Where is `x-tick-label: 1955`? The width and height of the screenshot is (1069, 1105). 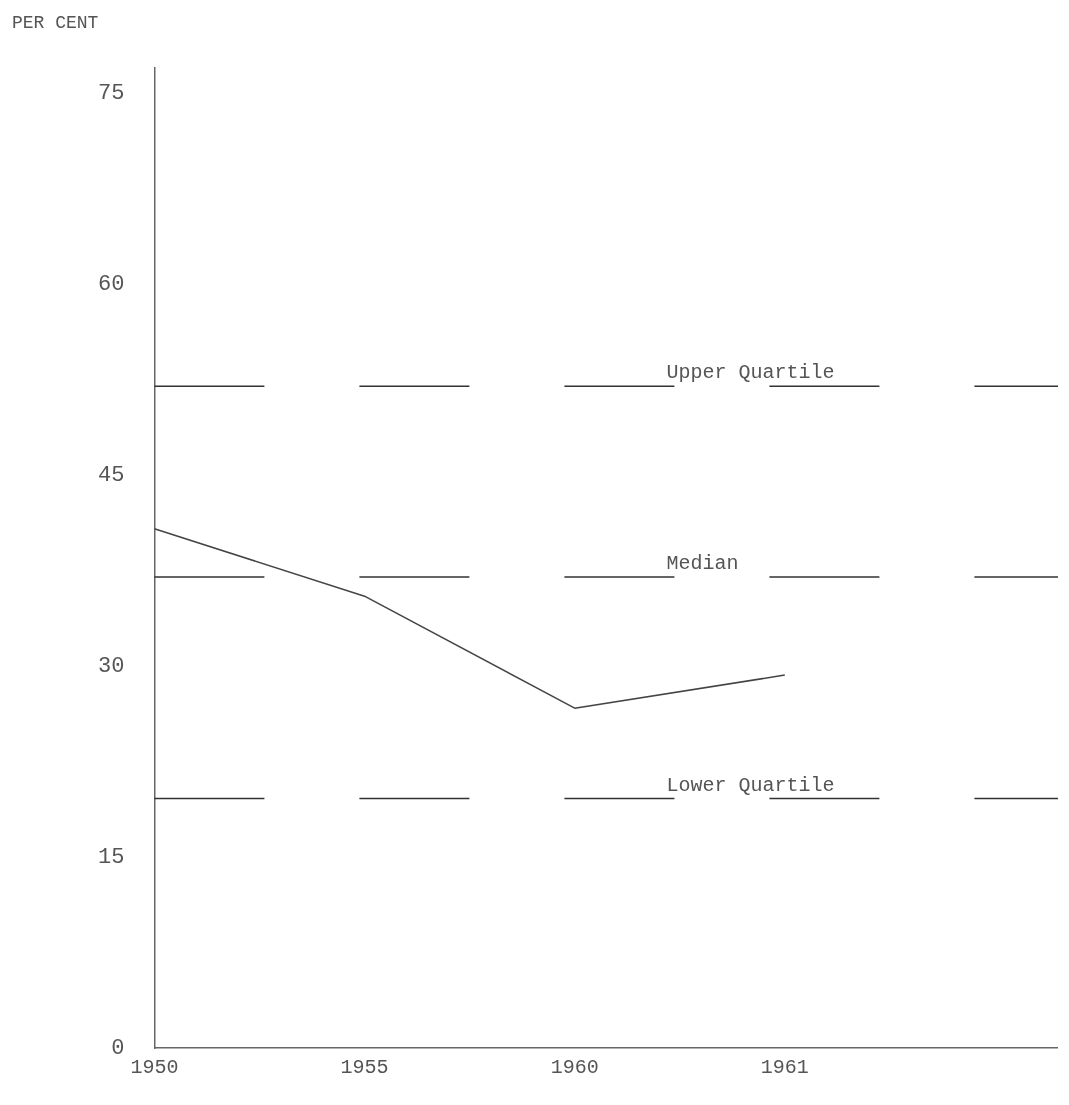 x-tick-label: 1955 is located at coordinates (364, 1068).